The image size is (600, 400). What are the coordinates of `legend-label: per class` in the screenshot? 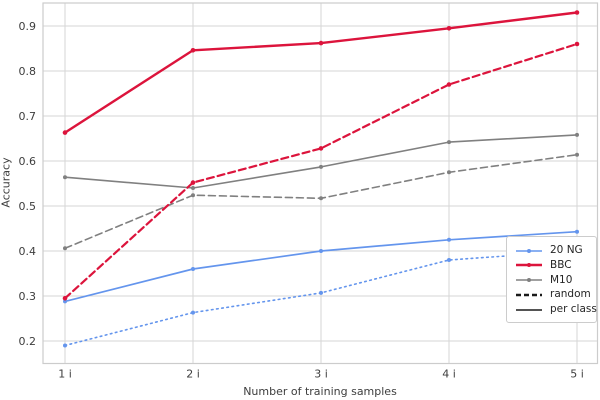 It's located at (573, 309).